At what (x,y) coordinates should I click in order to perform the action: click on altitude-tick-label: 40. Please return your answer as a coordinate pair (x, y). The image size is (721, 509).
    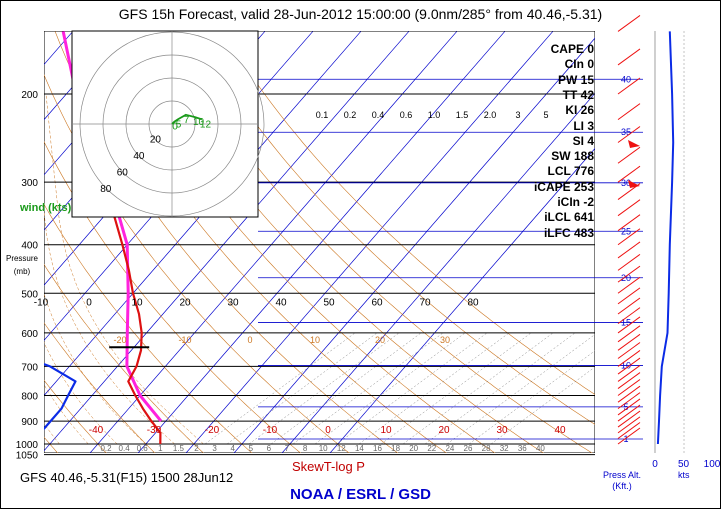
    Looking at the image, I should click on (626, 79).